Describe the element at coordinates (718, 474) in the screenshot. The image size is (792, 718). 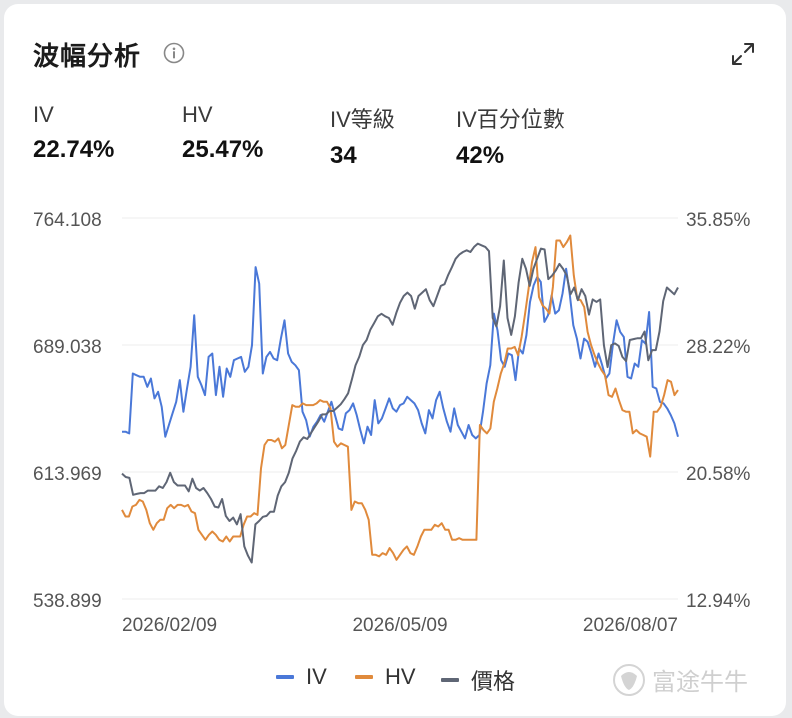
I see `y-right-tick-label: 20.58%` at that location.